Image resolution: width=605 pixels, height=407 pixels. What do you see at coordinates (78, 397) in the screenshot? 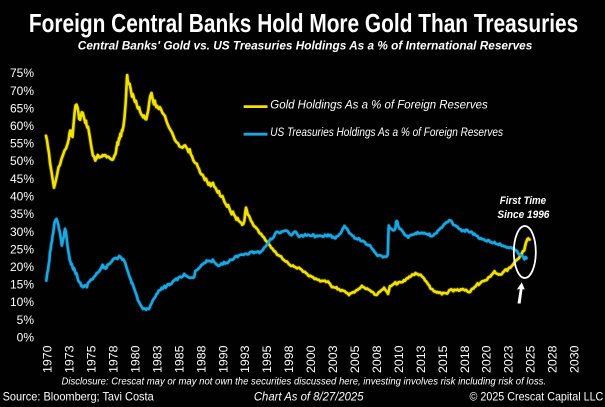
I see `svg-text: Source: Bloomberg; Tavi Costa` at bounding box center [78, 397].